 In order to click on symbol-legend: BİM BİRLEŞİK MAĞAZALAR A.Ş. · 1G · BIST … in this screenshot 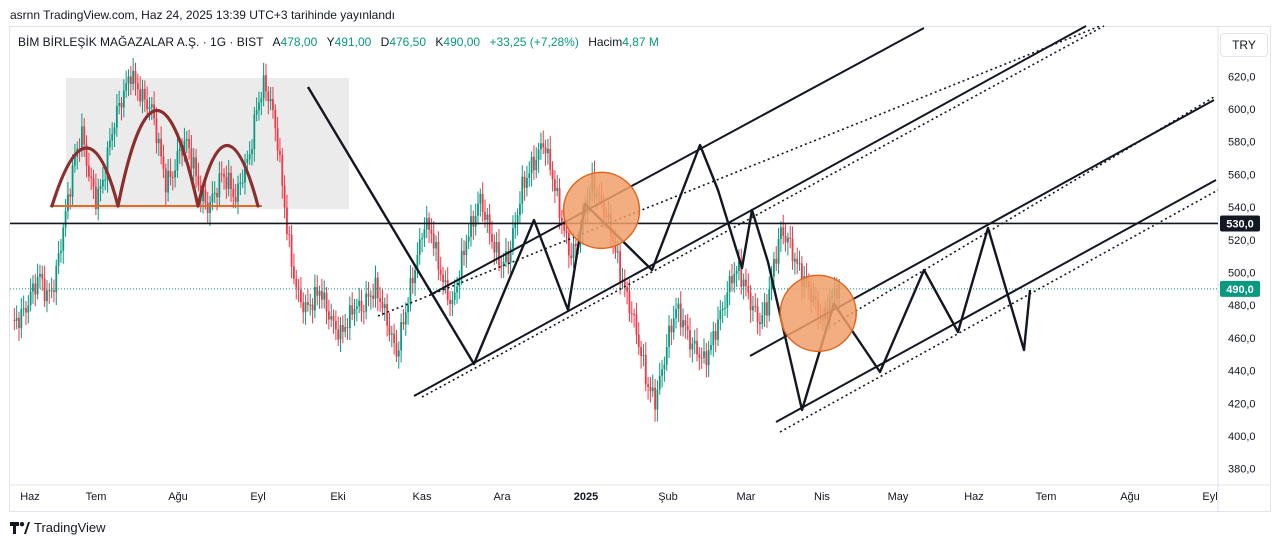, I will do `click(338, 42)`.